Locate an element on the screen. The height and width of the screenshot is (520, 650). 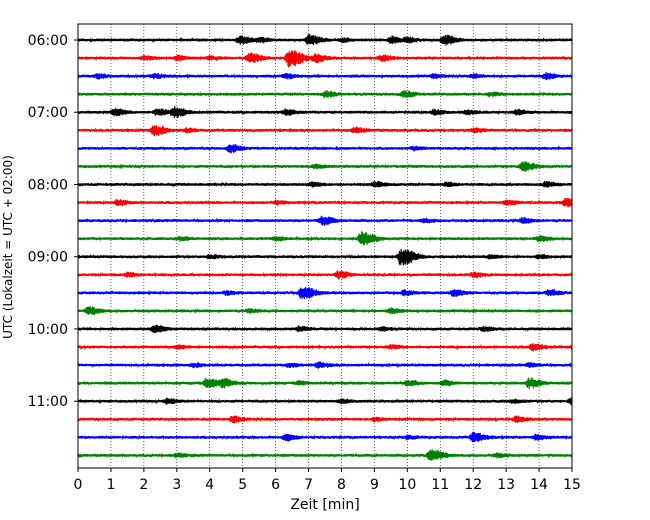
x-tick-label: 8 is located at coordinates (341, 485).